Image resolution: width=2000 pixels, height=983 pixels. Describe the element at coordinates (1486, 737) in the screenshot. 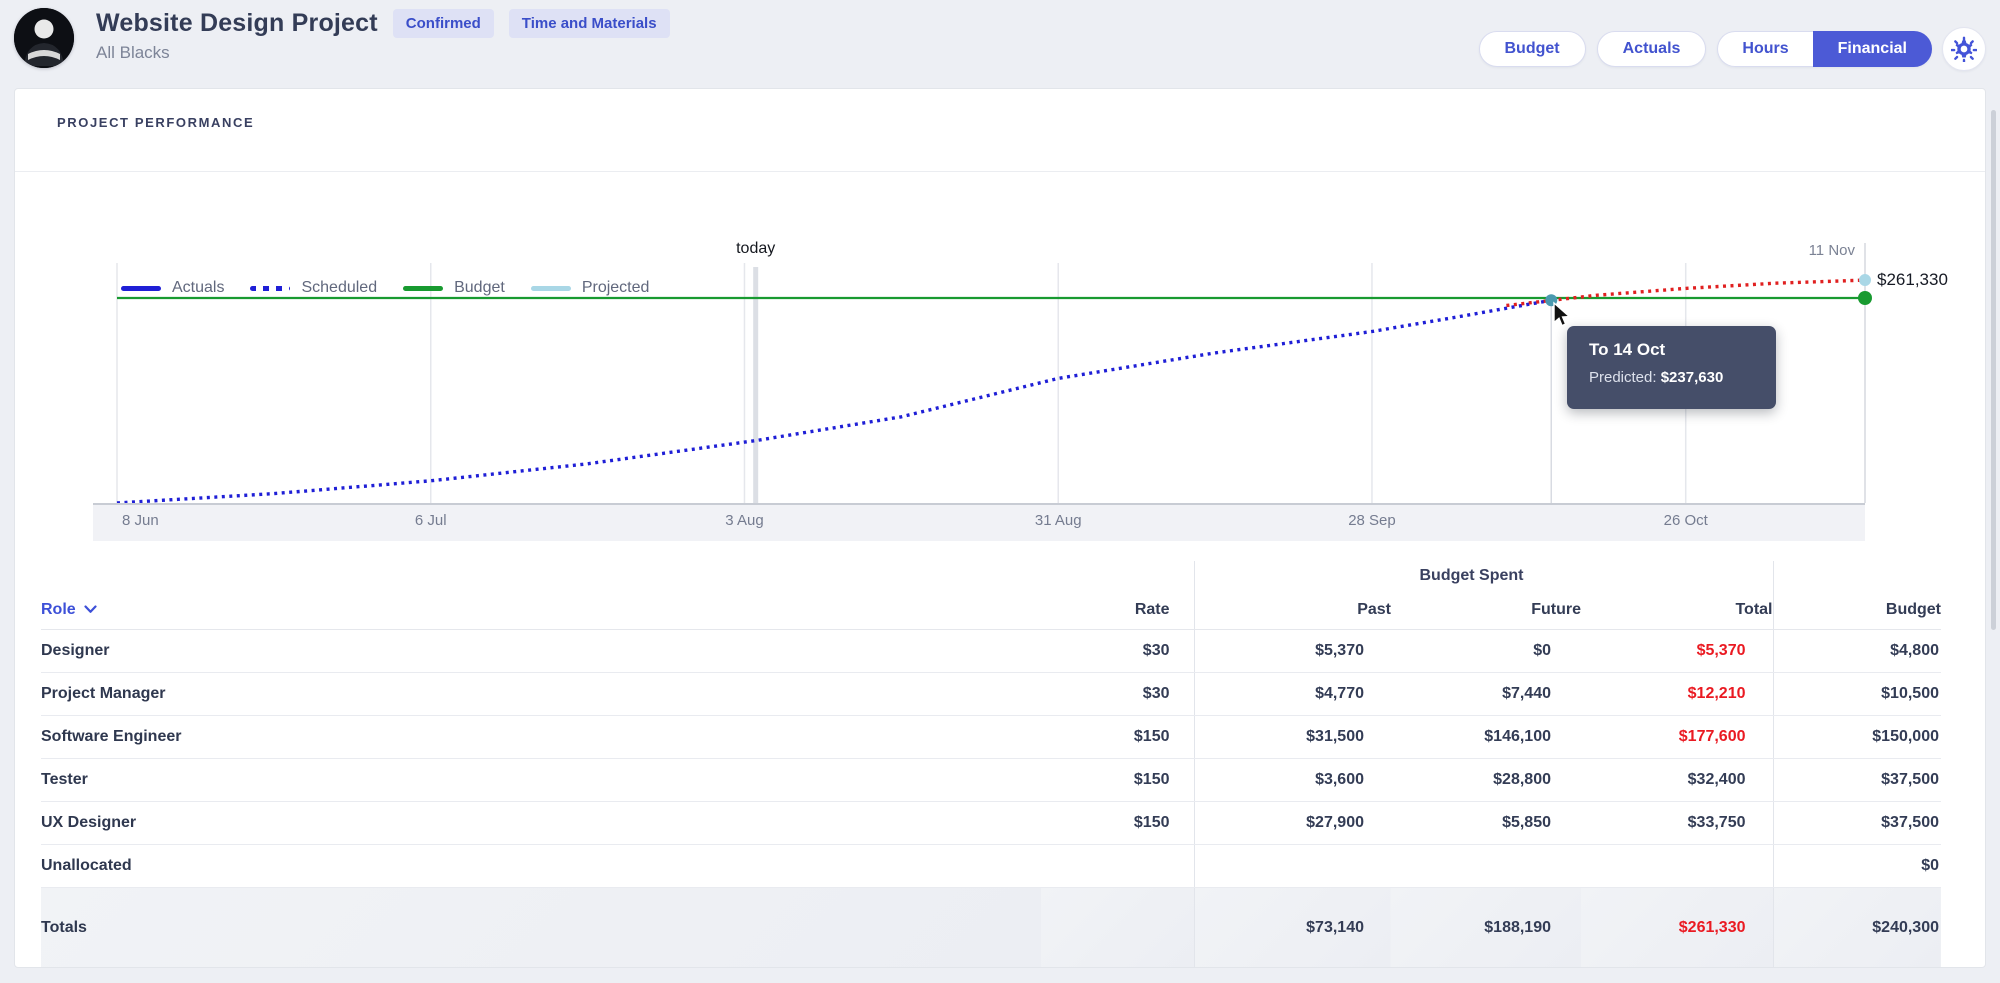

I see `future-cell: $146,100` at that location.